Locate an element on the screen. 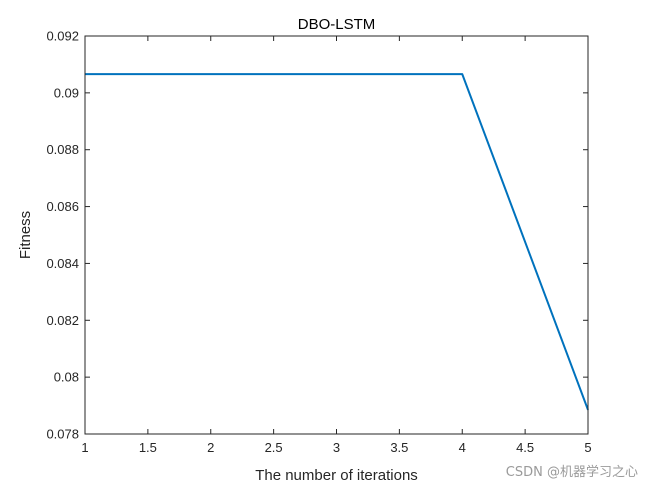 This screenshot has height=488, width=650. y-axis-label: Fitness is located at coordinates (25, 235).